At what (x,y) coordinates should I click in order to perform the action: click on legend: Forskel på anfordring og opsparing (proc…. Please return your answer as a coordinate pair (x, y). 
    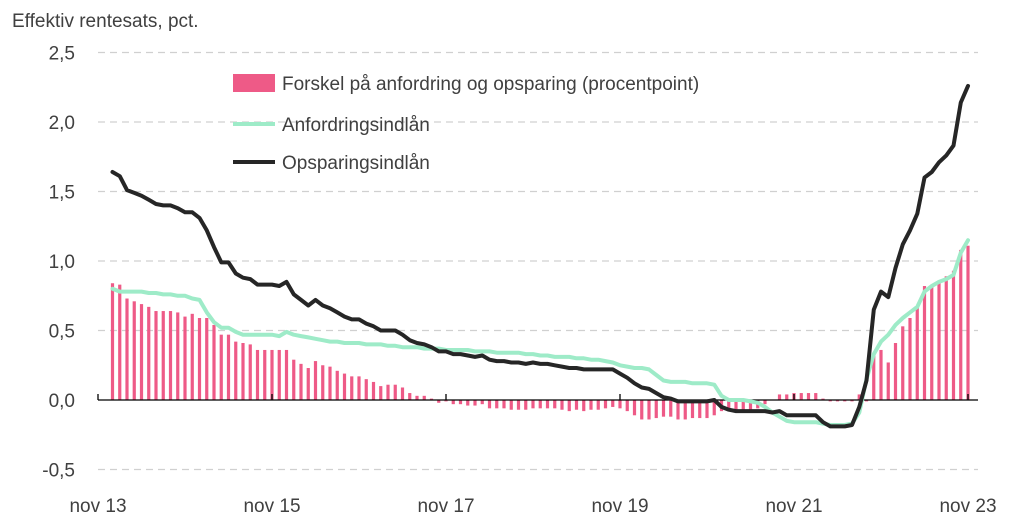
    Looking at the image, I should click on (466, 124).